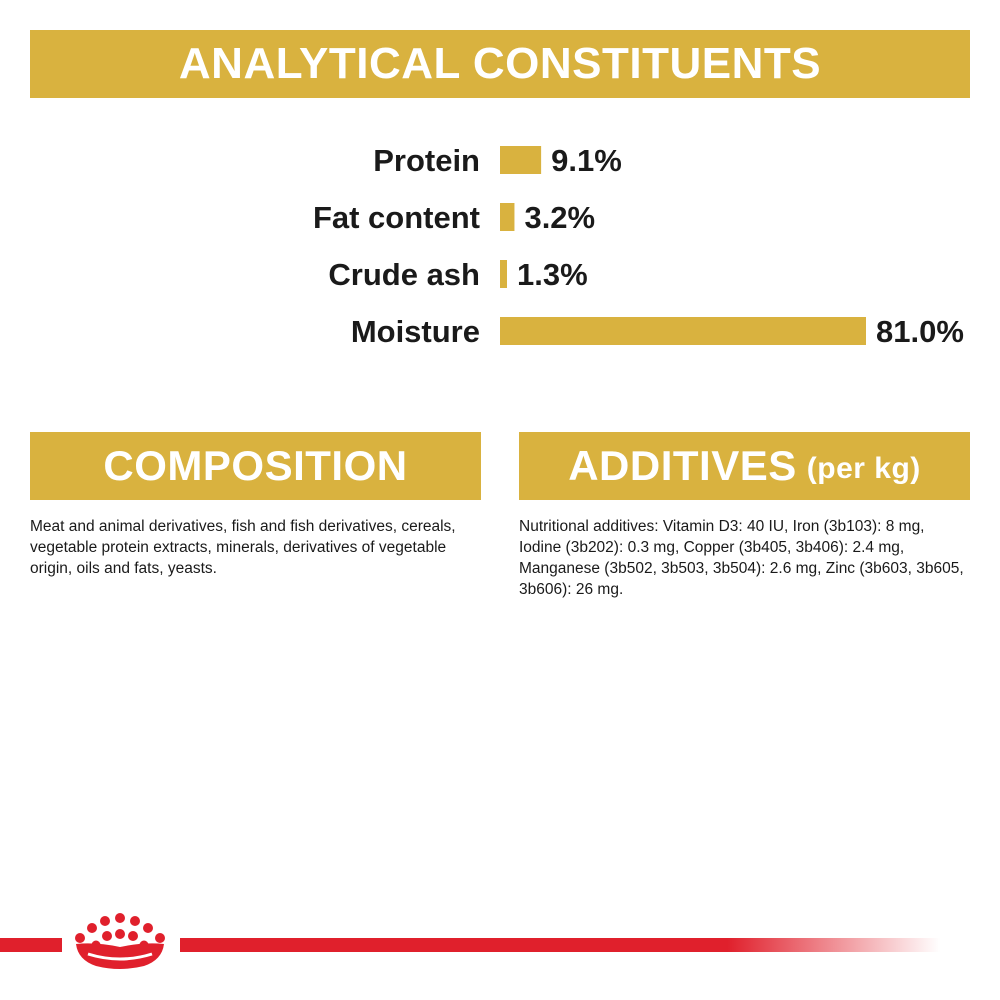  Describe the element at coordinates (426, 160) in the screenshot. I see `category-label-protein: Protein` at that location.